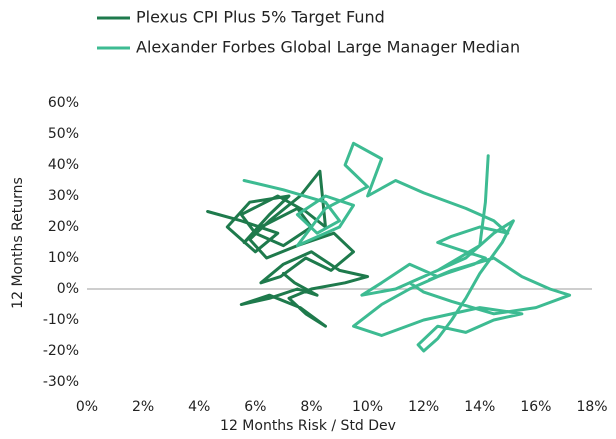 The height and width of the screenshot is (439, 616). What do you see at coordinates (591, 407) in the screenshot?
I see `x-tick-label: 18%` at bounding box center [591, 407].